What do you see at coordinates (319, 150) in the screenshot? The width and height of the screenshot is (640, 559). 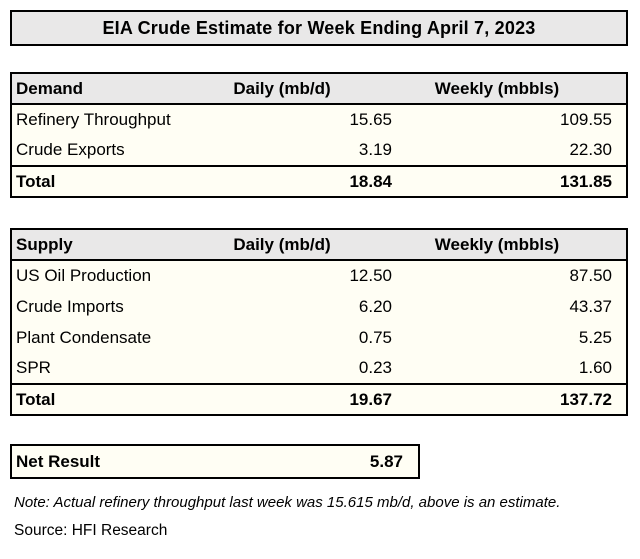 I see `table-row: Crude Exports 3.19 22.30` at bounding box center [319, 150].